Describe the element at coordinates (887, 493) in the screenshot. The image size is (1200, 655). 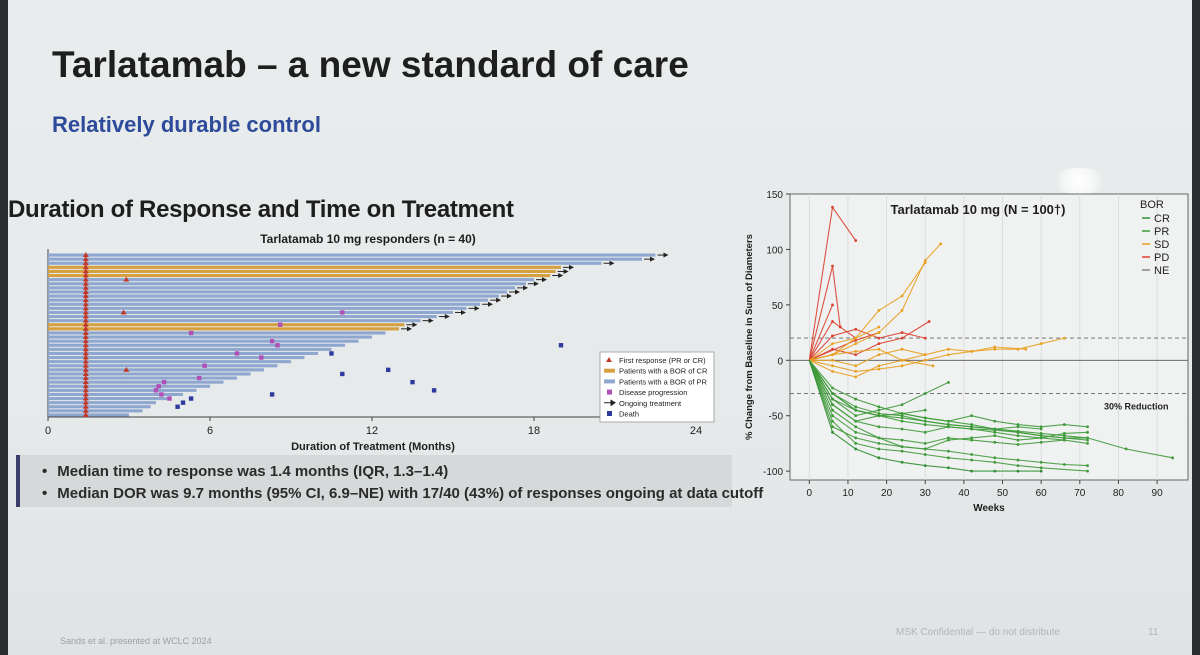
I see `x-tick-label: 20` at that location.